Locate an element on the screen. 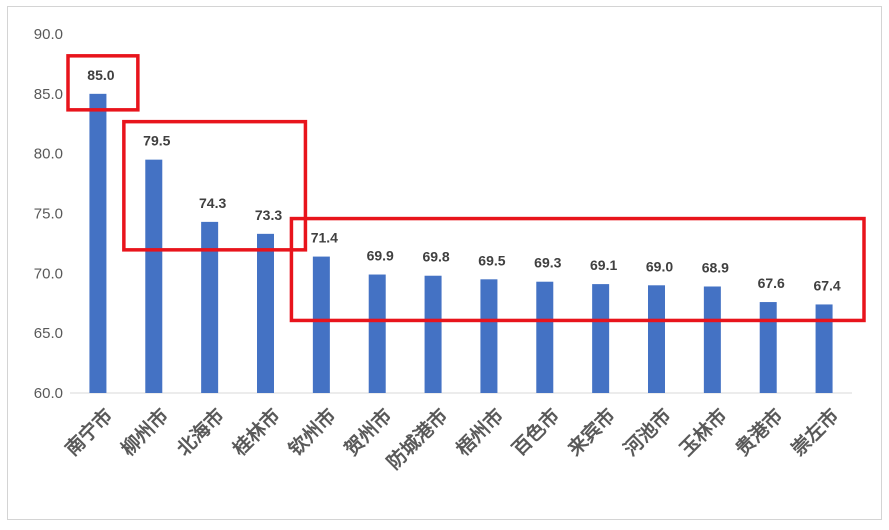  y-tick-label: 70.0 is located at coordinates (48, 273).